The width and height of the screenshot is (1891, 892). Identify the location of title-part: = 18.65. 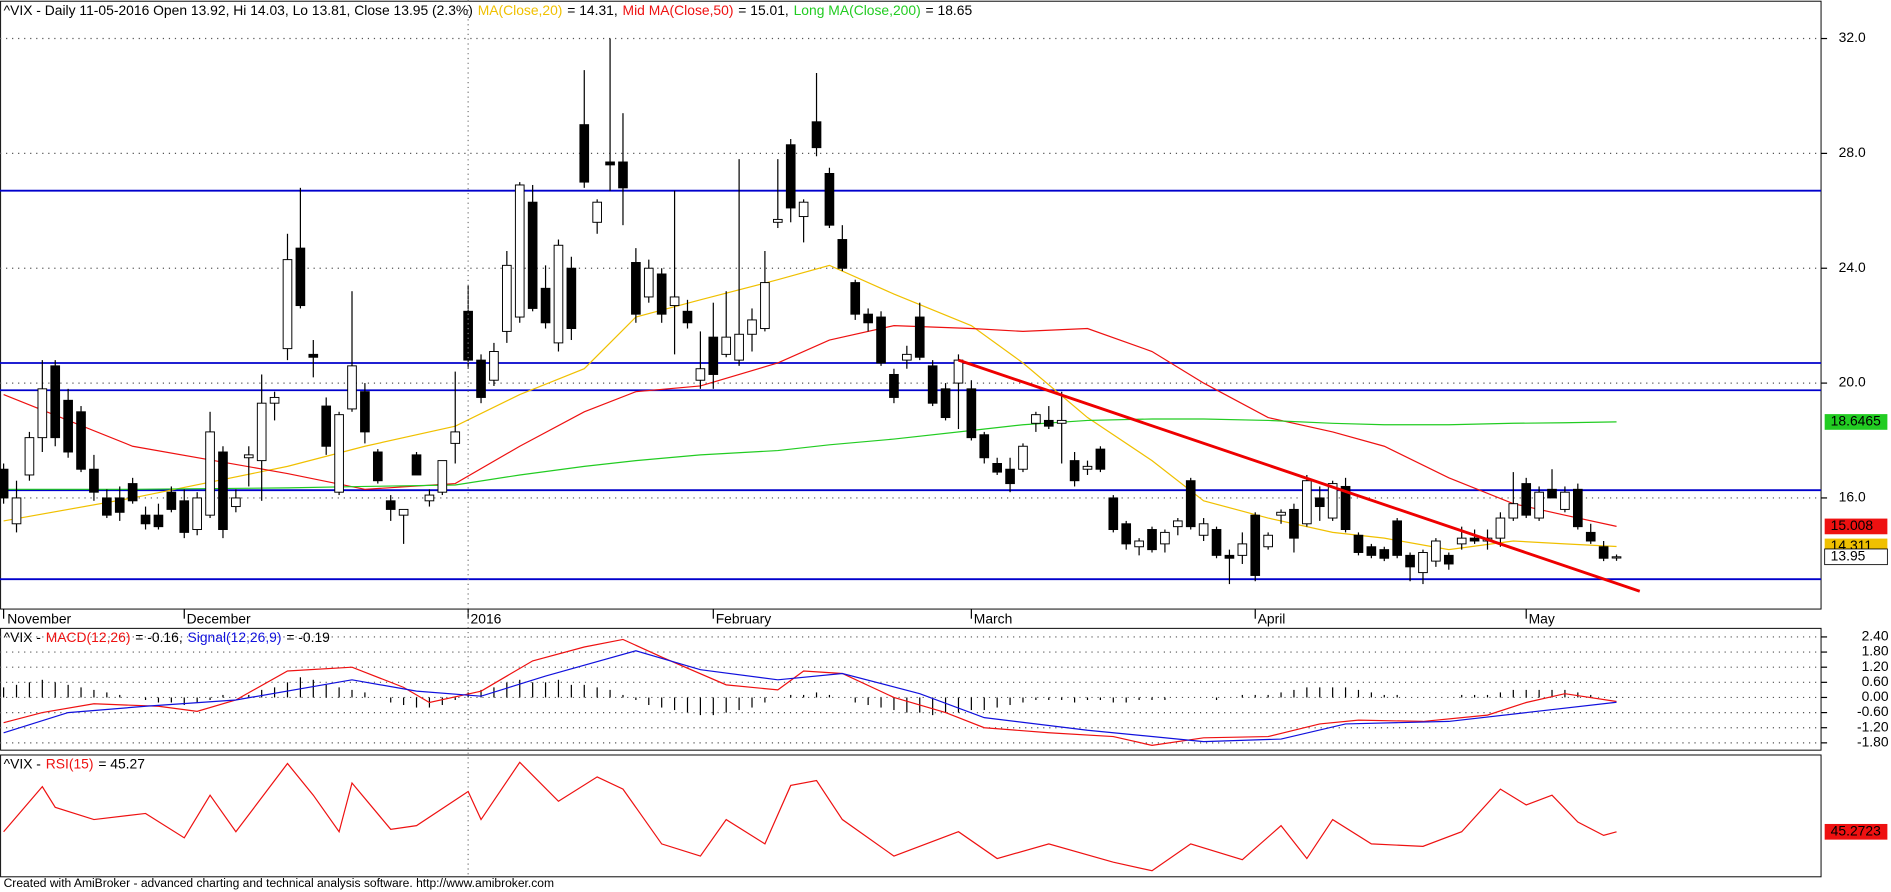
(949, 10).